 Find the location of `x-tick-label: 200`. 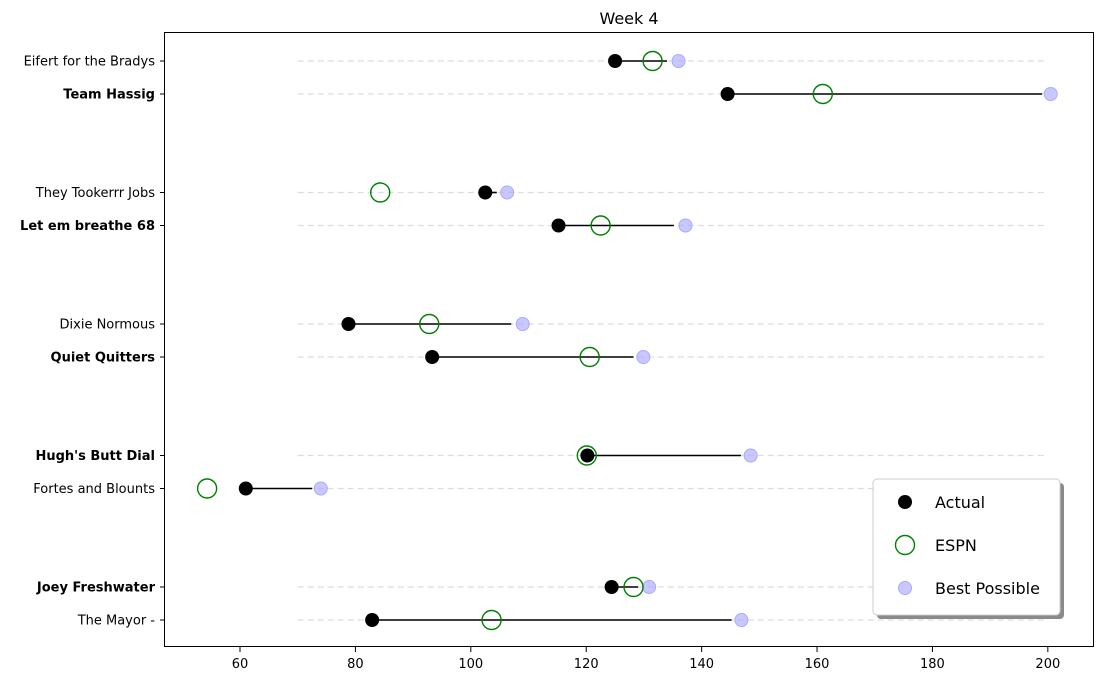

x-tick-label: 200 is located at coordinates (1047, 664).